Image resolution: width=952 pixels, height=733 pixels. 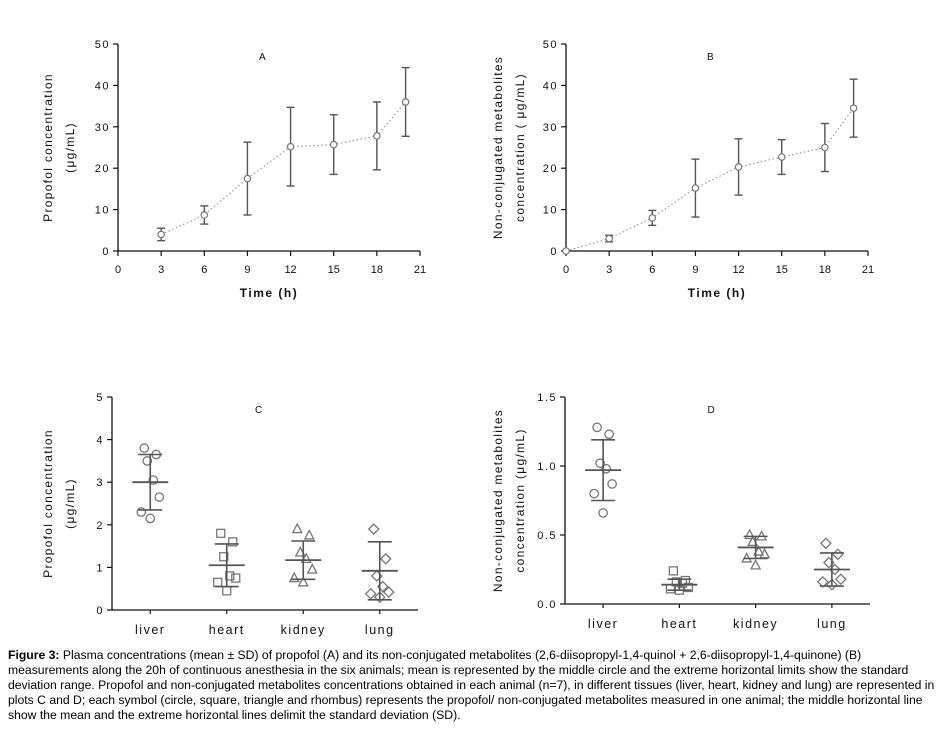 I want to click on y-tick-label: 3, so click(x=100, y=483).